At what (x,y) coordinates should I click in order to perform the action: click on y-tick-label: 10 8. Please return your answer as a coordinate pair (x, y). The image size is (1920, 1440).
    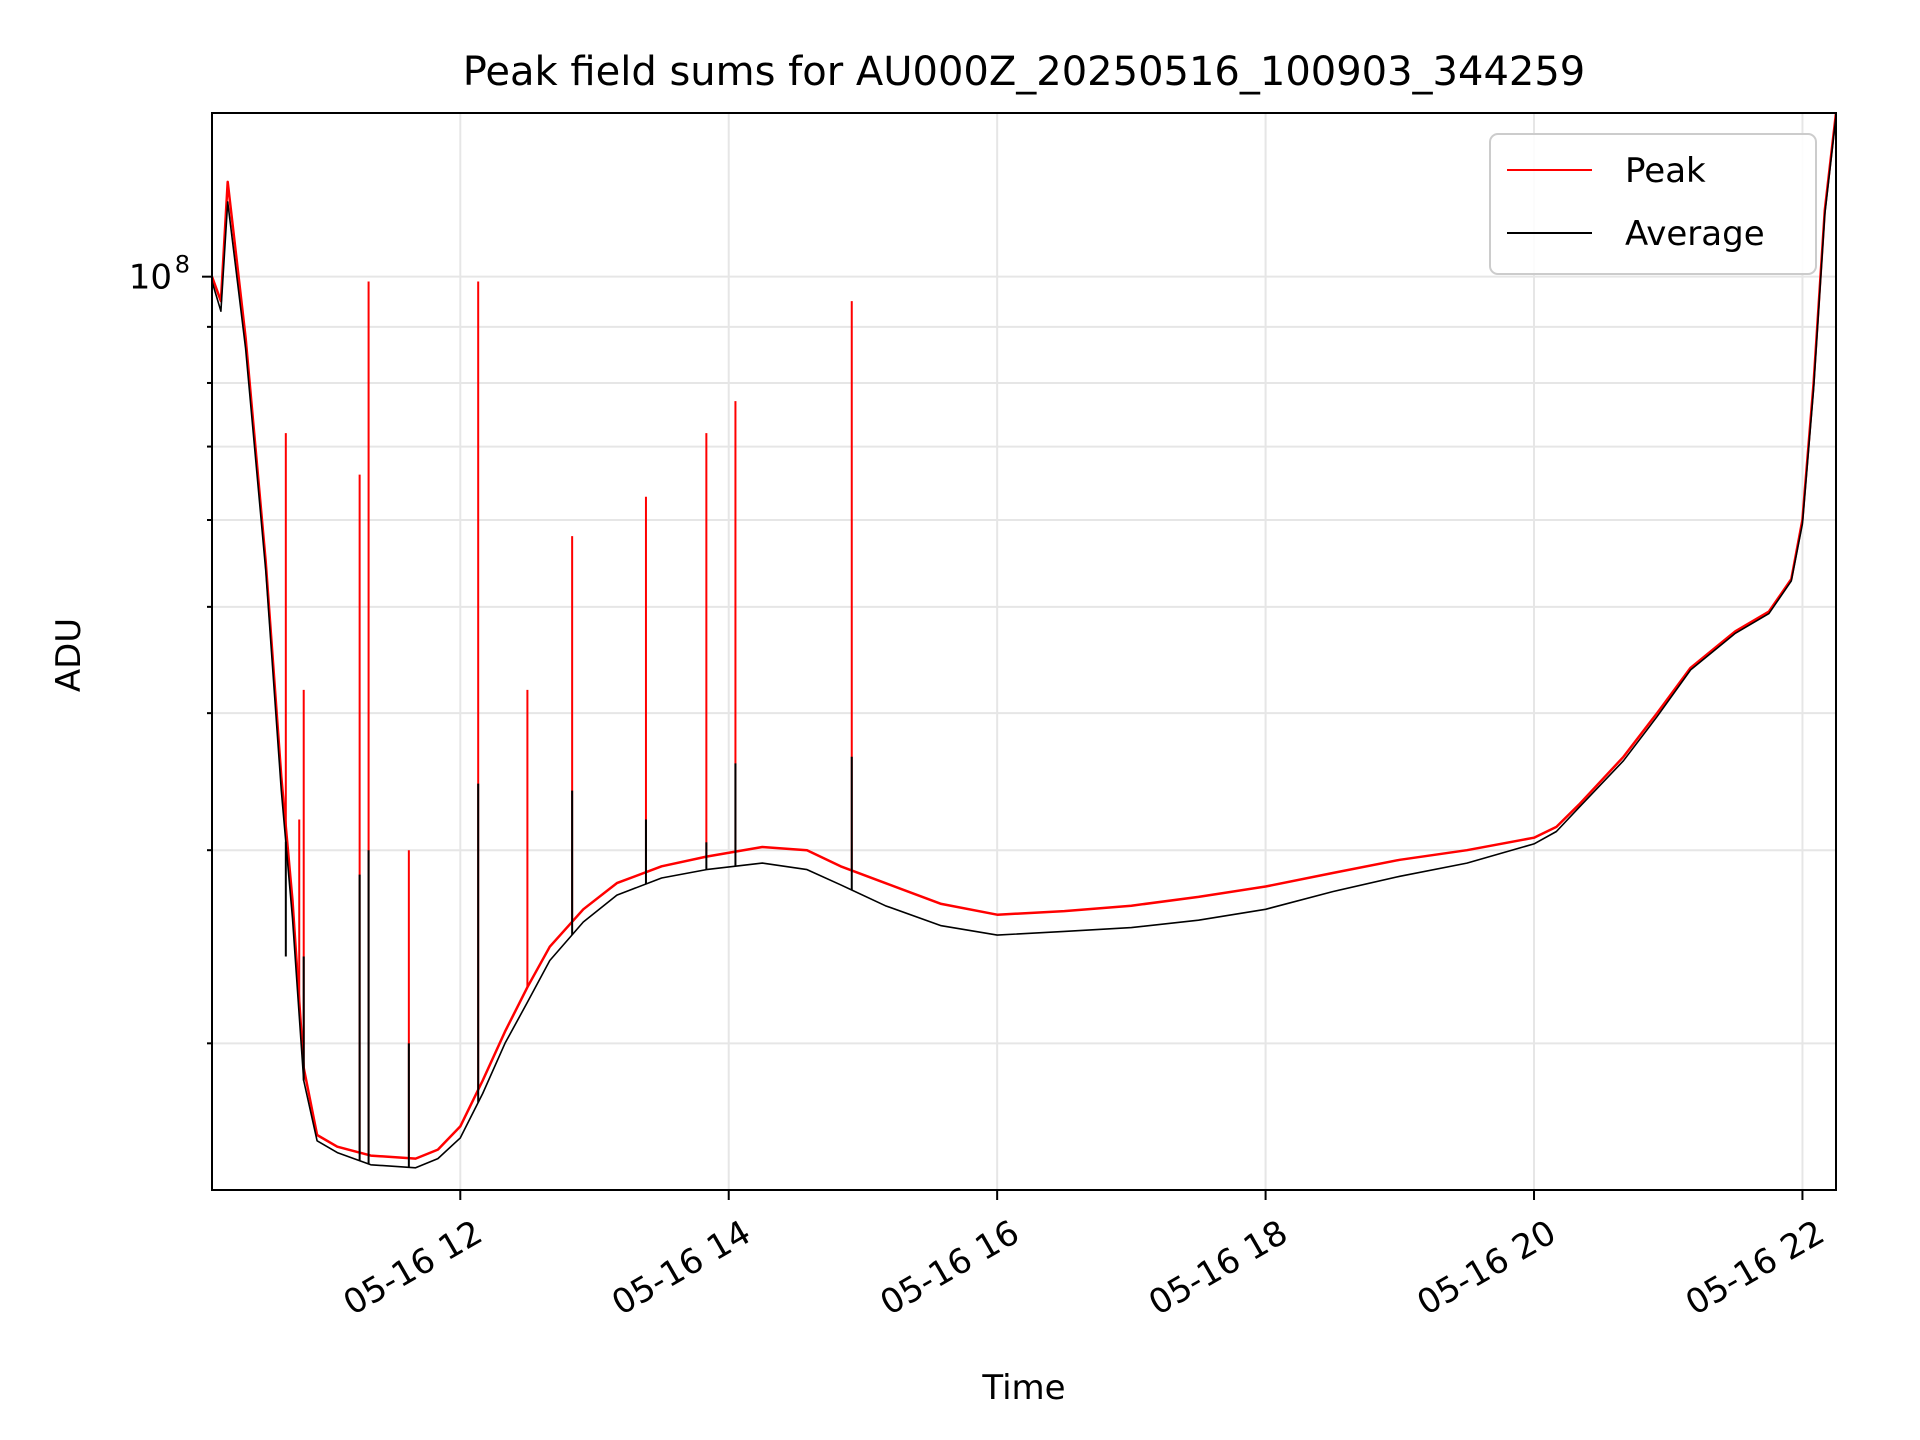
    Looking at the image, I should click on (159, 274).